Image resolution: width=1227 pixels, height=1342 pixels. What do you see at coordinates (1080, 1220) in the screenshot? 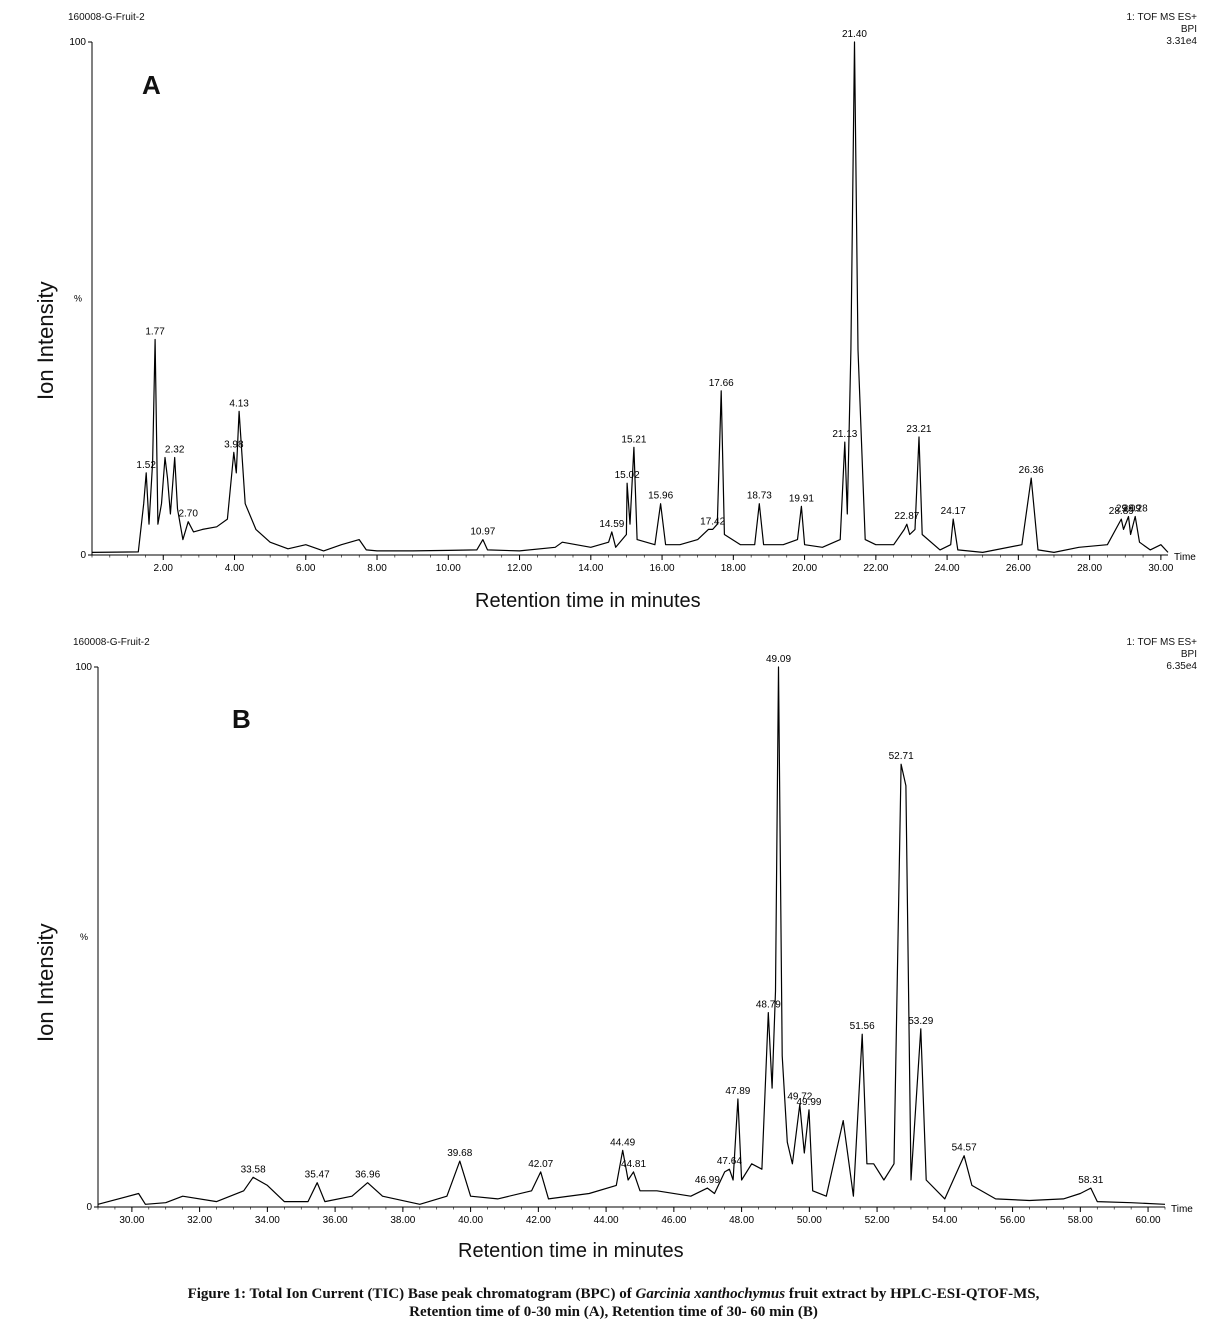
I see `x-tick-label-b-14: 58.00` at bounding box center [1080, 1220].